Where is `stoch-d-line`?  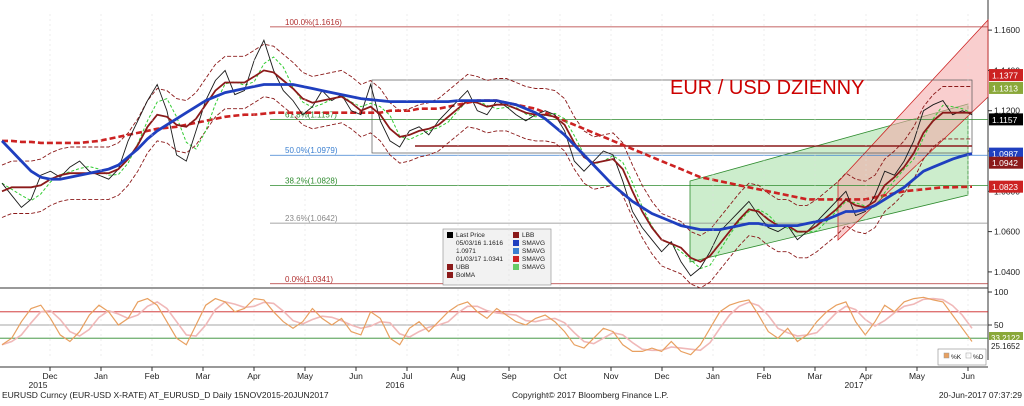
stoch-d-line is located at coordinates (487, 324).